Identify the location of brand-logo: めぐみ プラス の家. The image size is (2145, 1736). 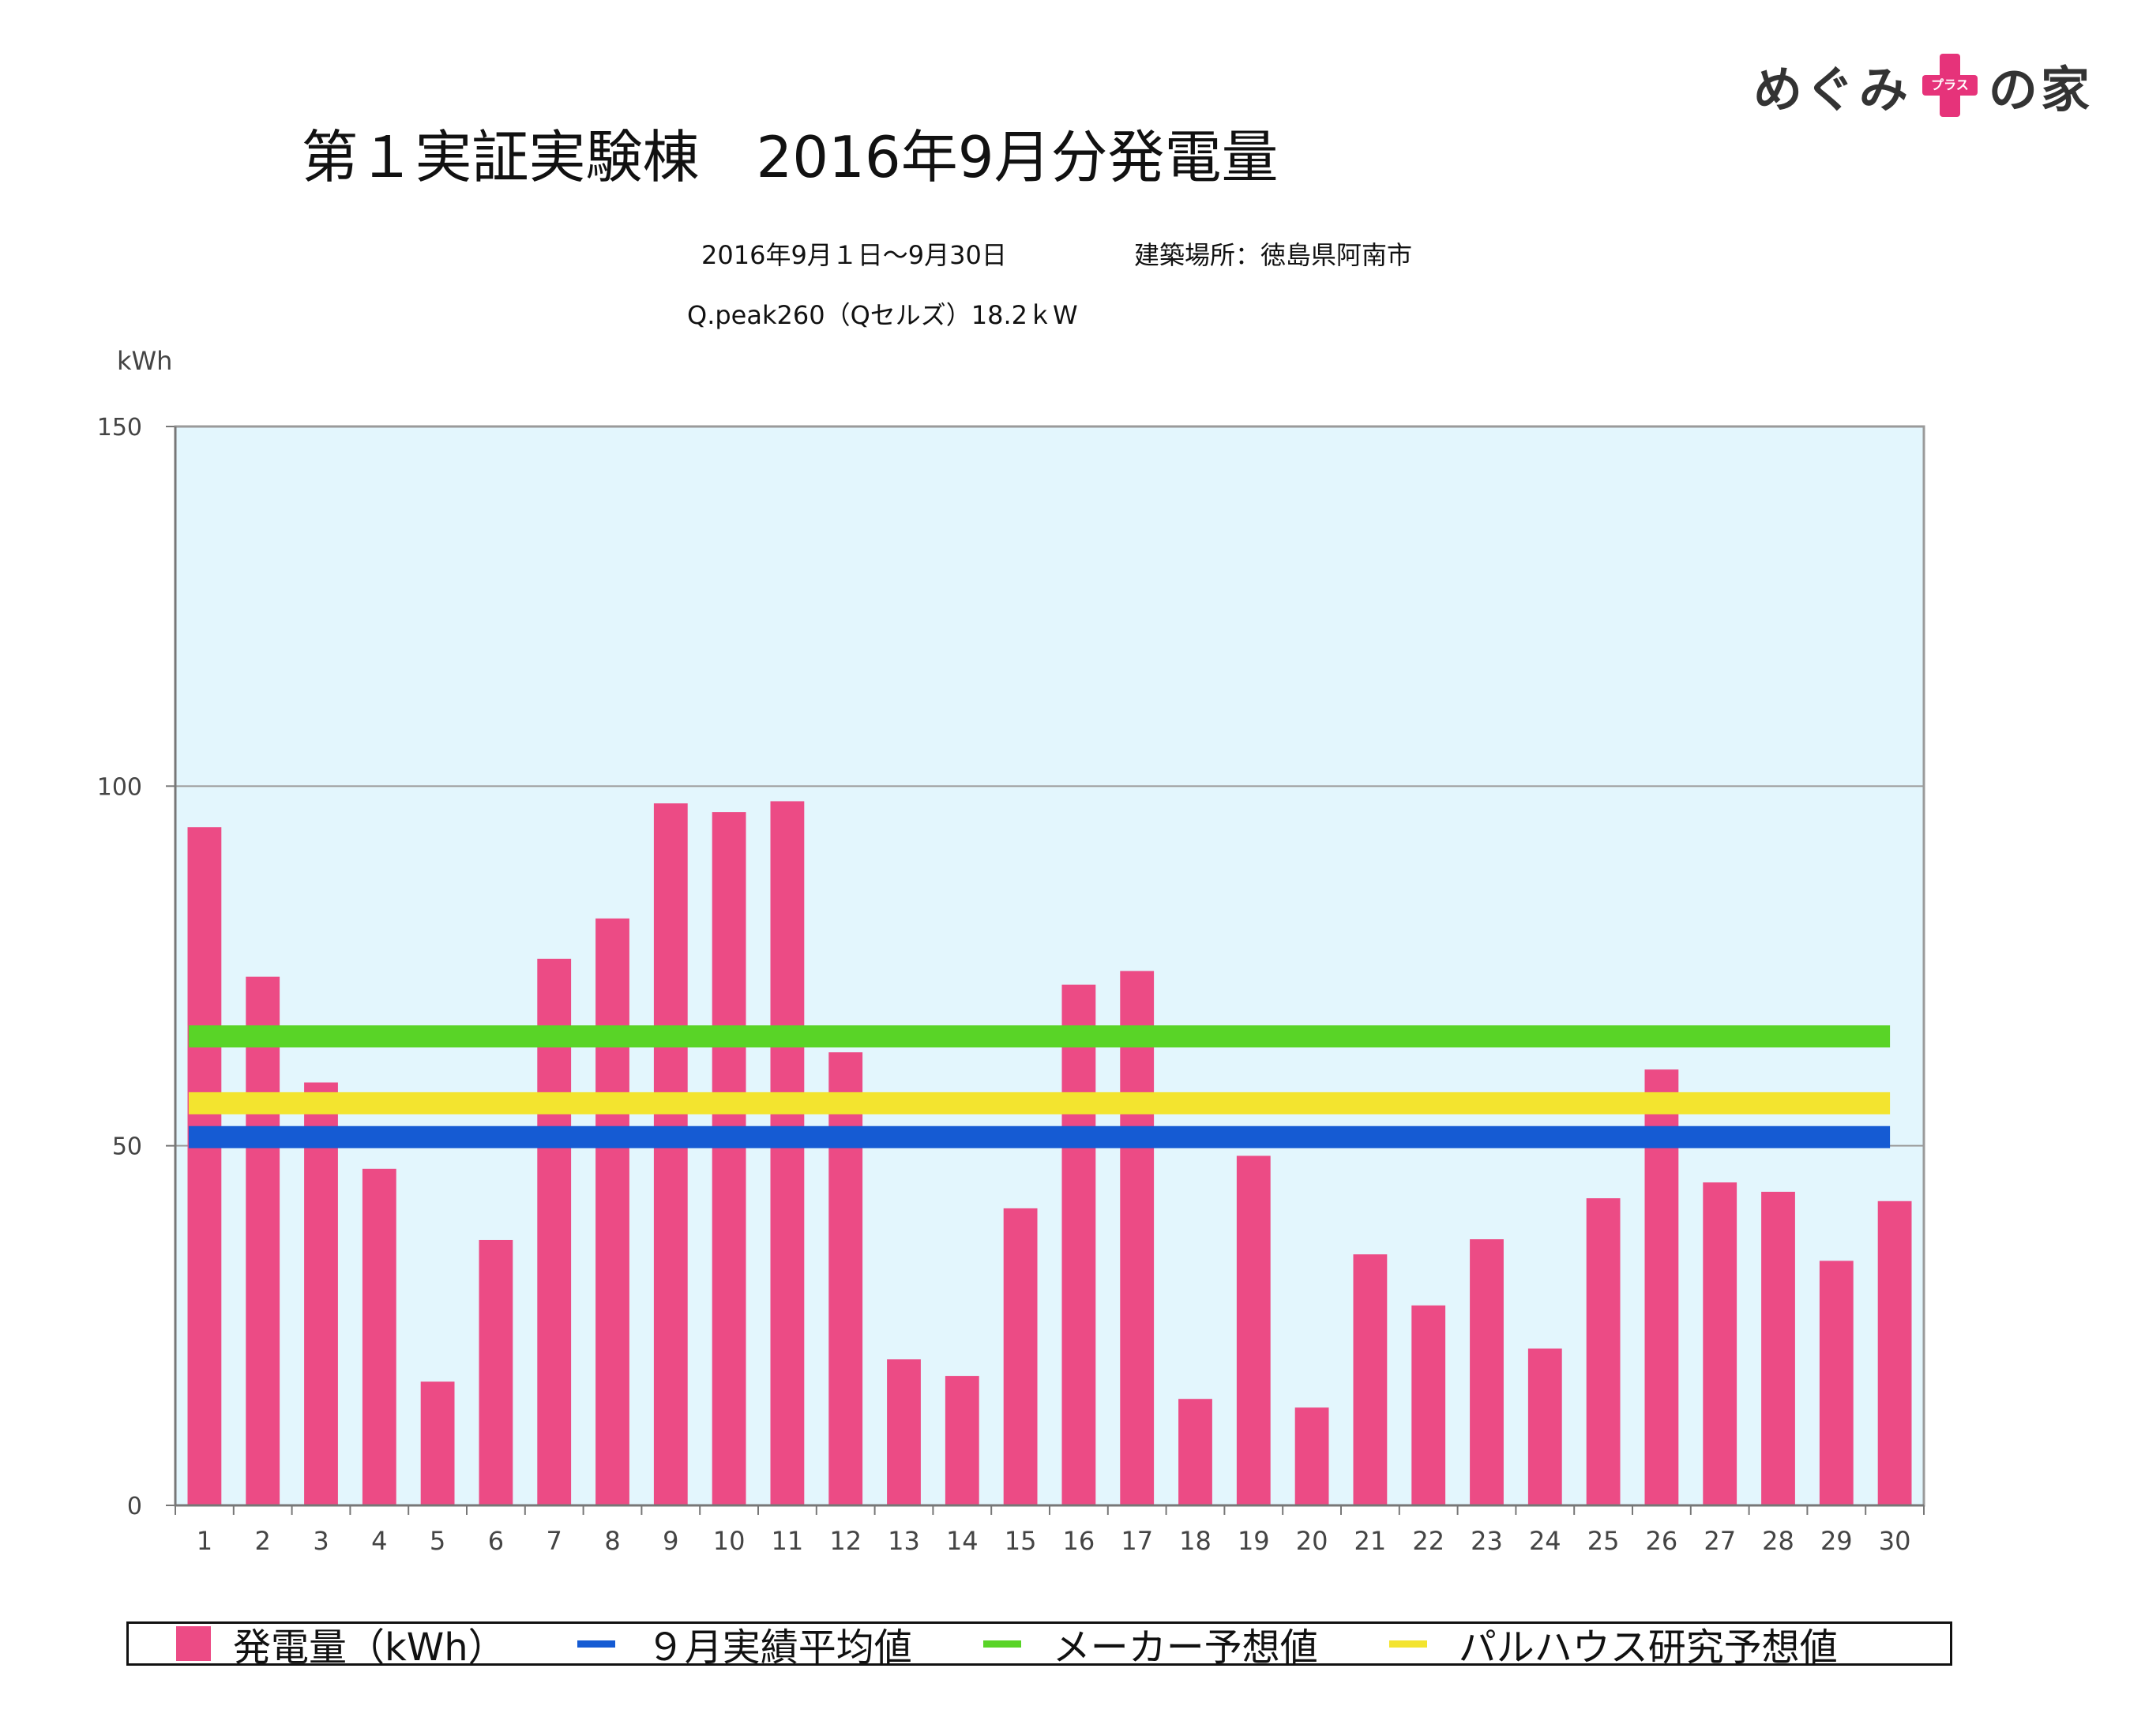
(1923, 86).